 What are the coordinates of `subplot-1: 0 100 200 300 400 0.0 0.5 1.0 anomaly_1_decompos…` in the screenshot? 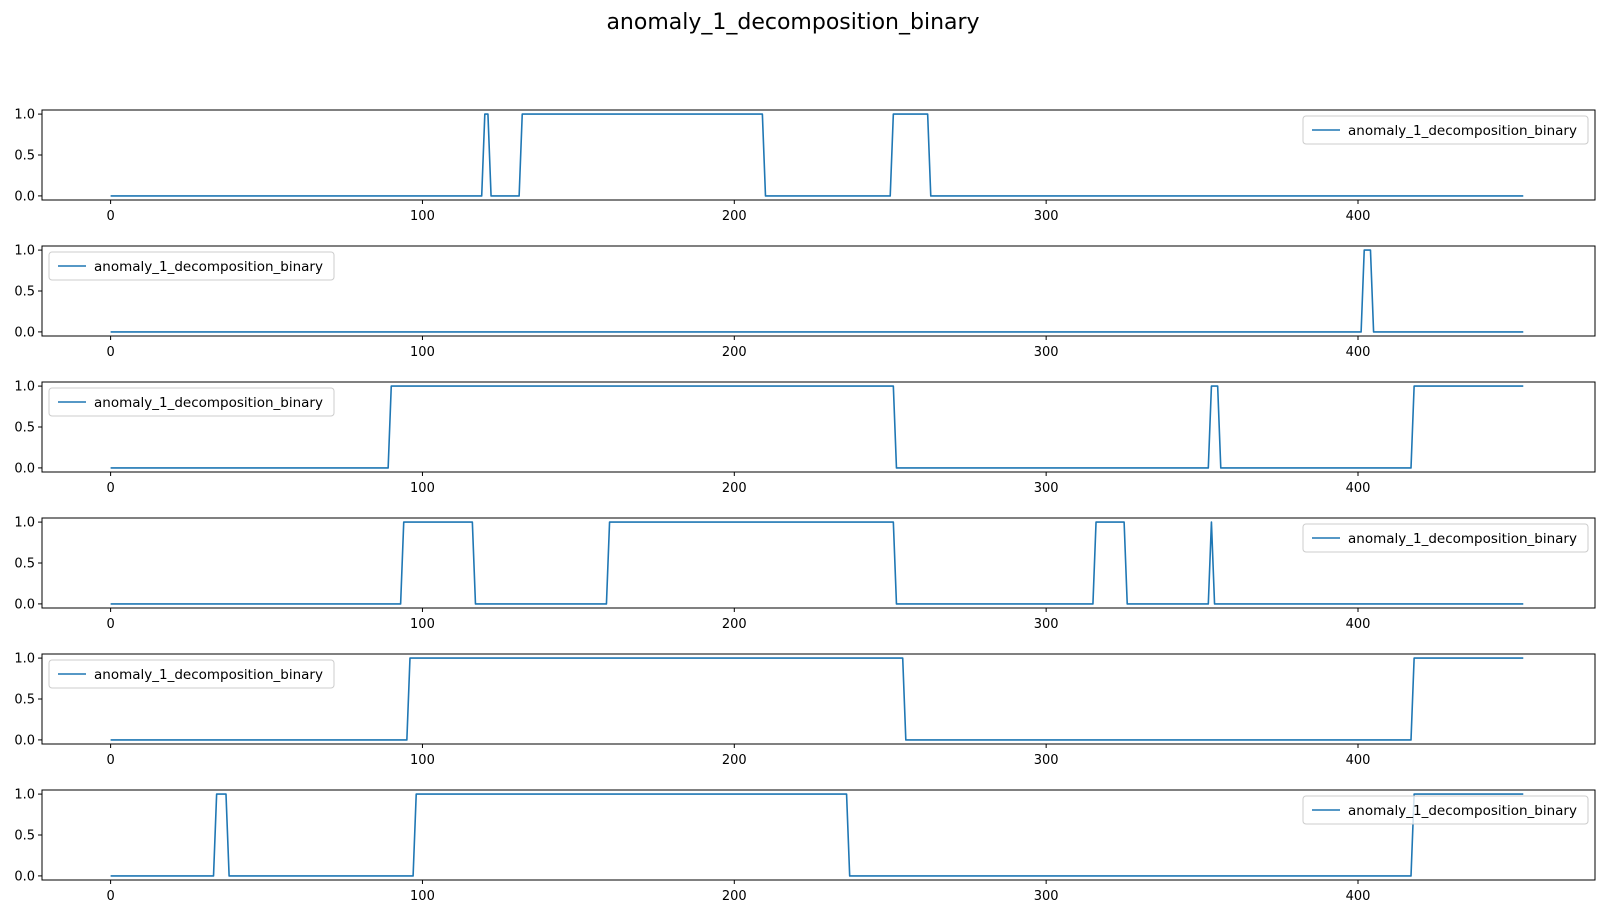 It's located at (805, 166).